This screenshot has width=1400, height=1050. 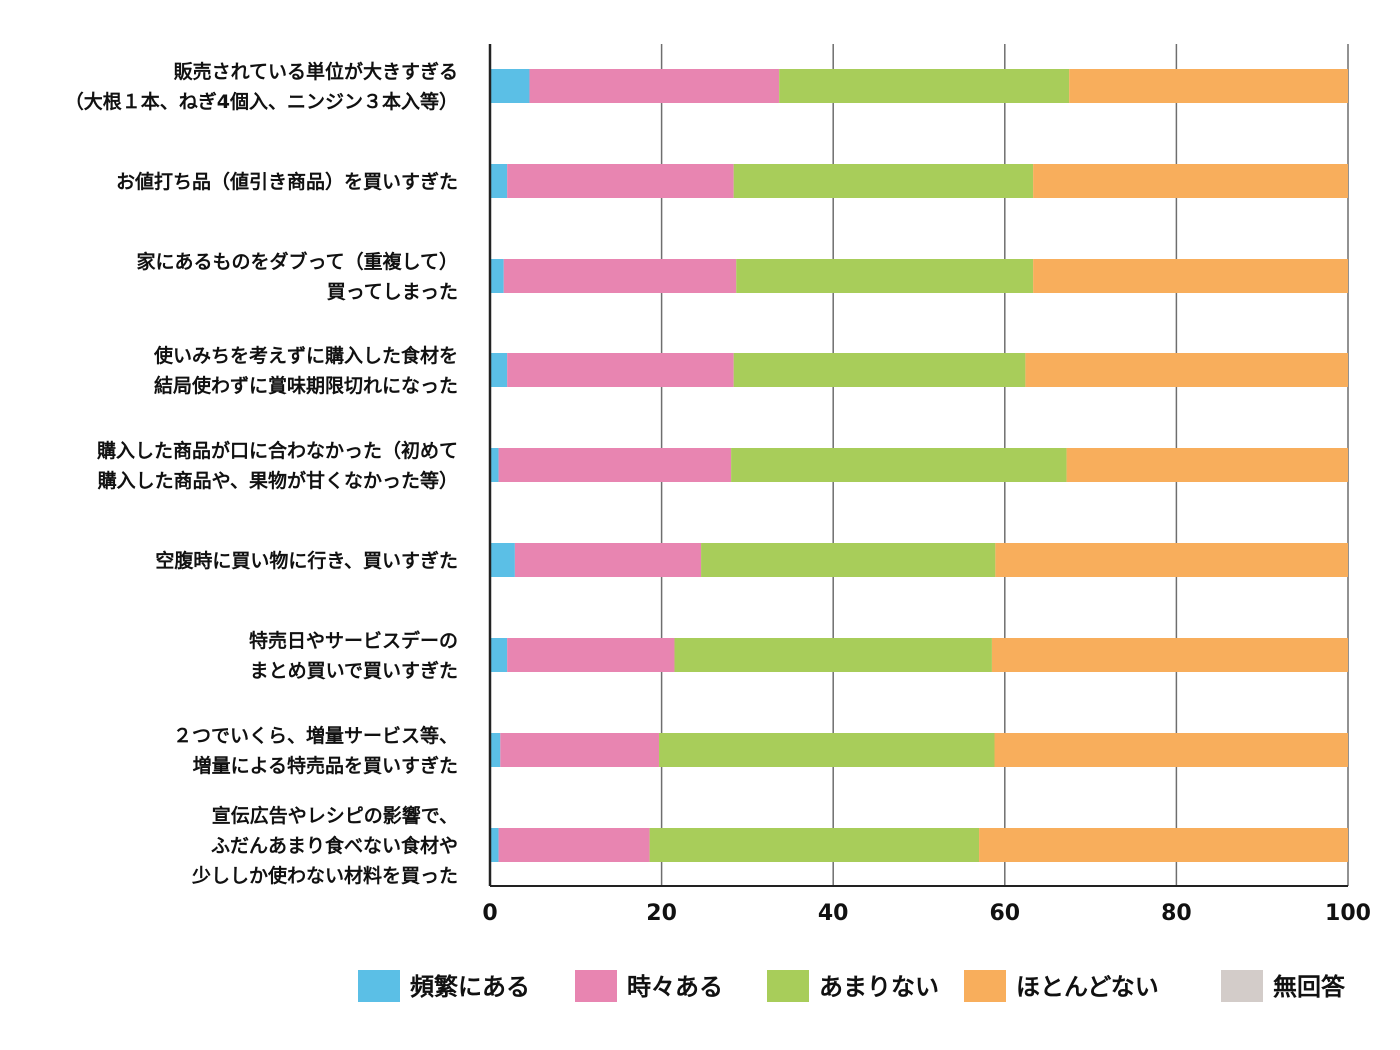 What do you see at coordinates (1087, 987) in the screenshot?
I see `legend-label-4: ほとんどない` at bounding box center [1087, 987].